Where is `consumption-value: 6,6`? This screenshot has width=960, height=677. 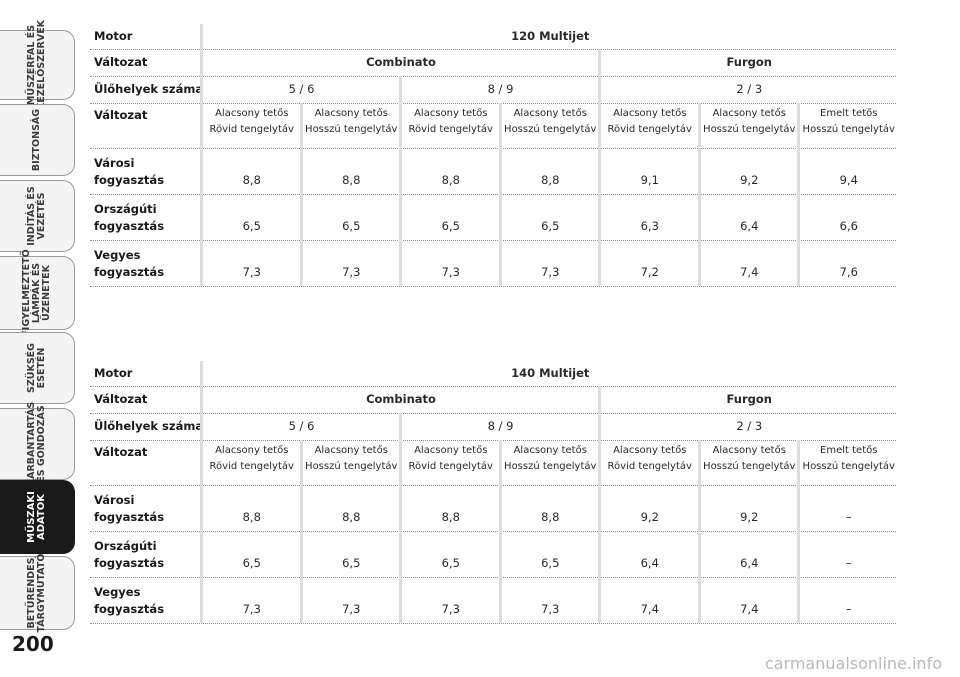
consumption-value: 6,6 is located at coordinates (848, 226).